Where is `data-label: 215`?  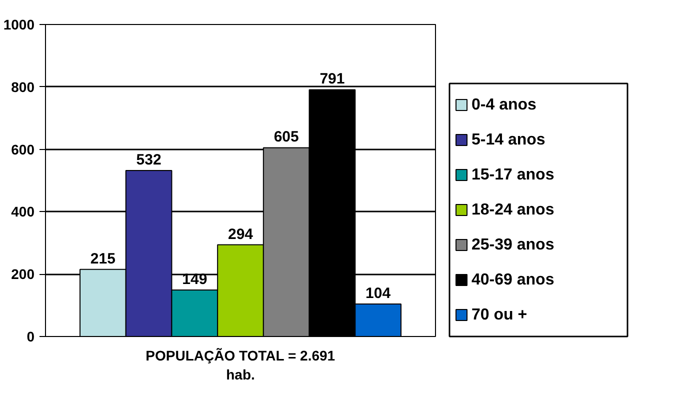 data-label: 215 is located at coordinates (103, 259).